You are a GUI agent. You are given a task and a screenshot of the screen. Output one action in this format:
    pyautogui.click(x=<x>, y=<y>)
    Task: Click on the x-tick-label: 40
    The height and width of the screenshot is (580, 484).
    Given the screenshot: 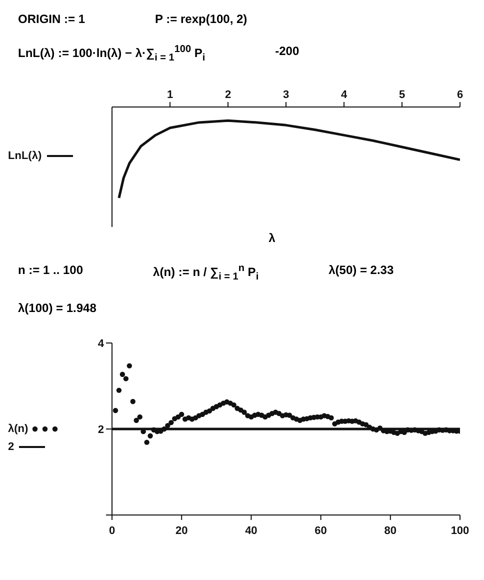 What is the action you would take?
    pyautogui.click(x=251, y=530)
    